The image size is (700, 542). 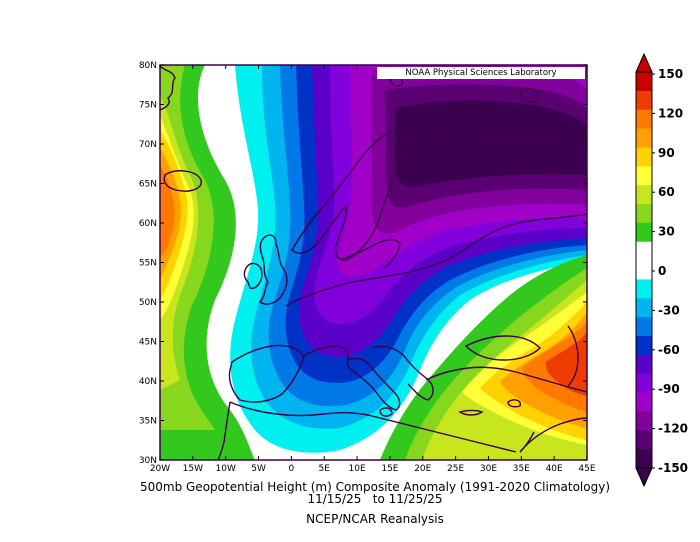 I want to click on longitude-label: 10E, so click(x=357, y=469).